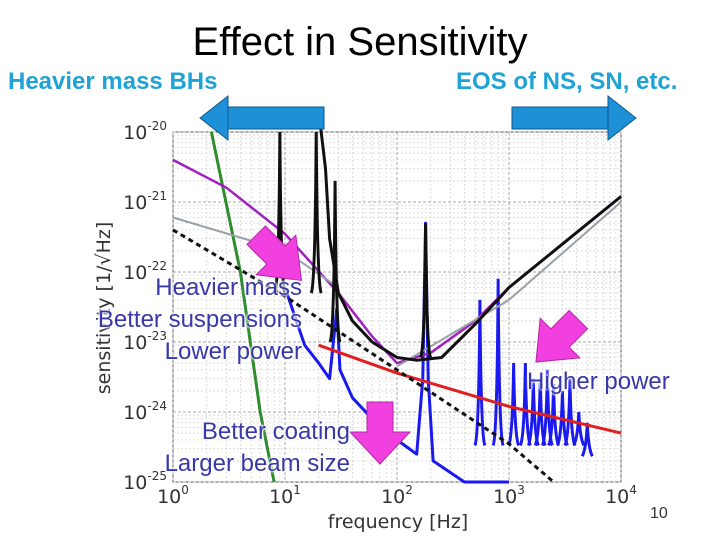  Describe the element at coordinates (509, 284) in the screenshot. I see `series-line-shot-noise` at that location.